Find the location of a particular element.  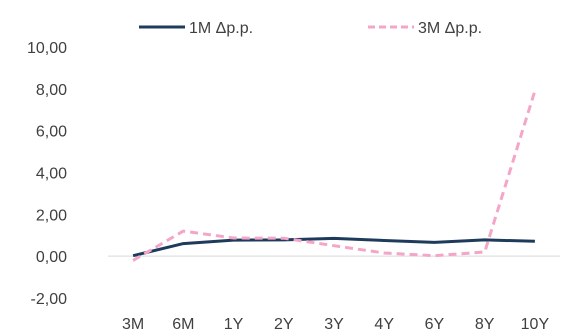

legend-item-1m: 1M Δp.p. is located at coordinates (196, 28).